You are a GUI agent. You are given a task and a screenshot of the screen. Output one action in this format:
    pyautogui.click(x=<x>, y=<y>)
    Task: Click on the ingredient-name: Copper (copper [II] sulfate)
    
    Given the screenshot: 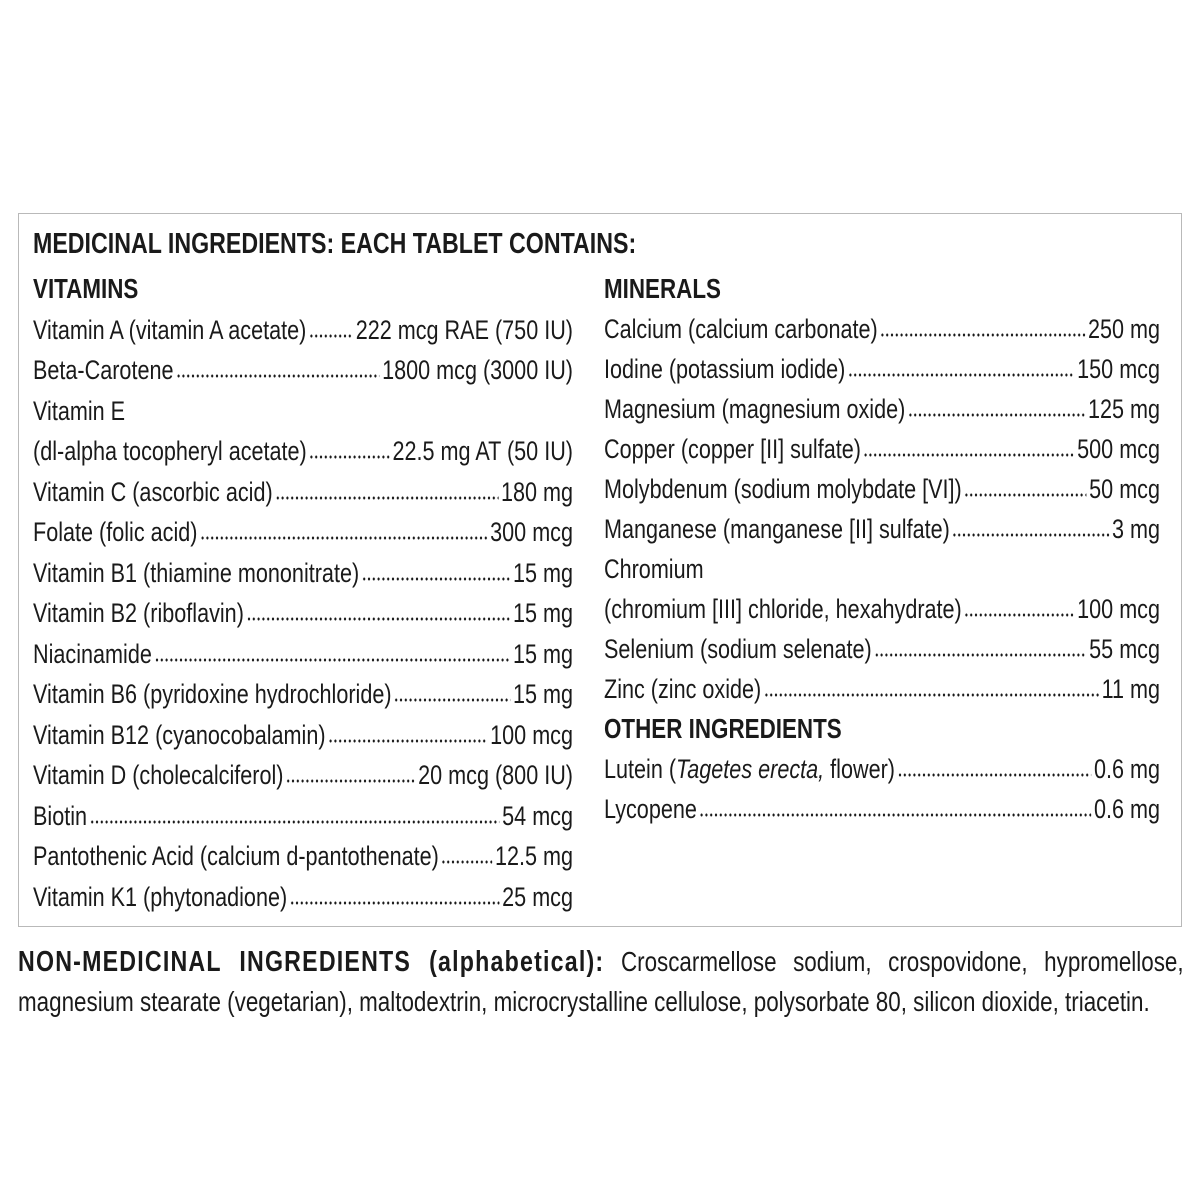 What is the action you would take?
    pyautogui.click(x=732, y=449)
    